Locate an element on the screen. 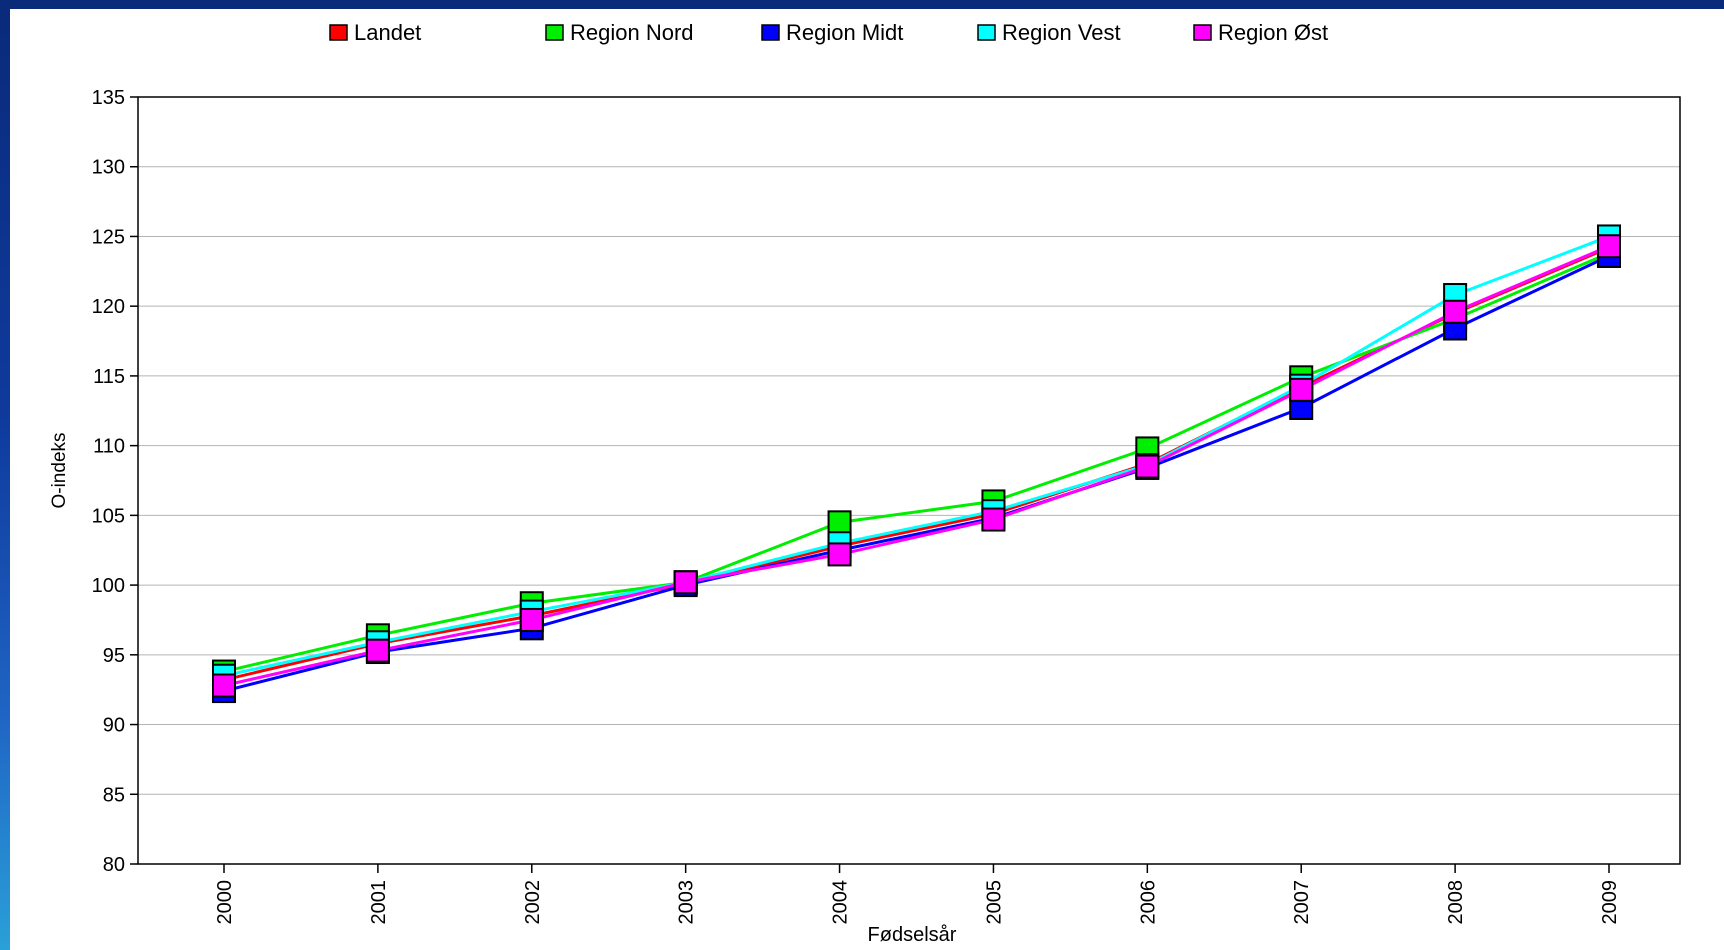 The width and height of the screenshot is (1724, 950). legend-item-region-st: Region Øst is located at coordinates (1260, 32).